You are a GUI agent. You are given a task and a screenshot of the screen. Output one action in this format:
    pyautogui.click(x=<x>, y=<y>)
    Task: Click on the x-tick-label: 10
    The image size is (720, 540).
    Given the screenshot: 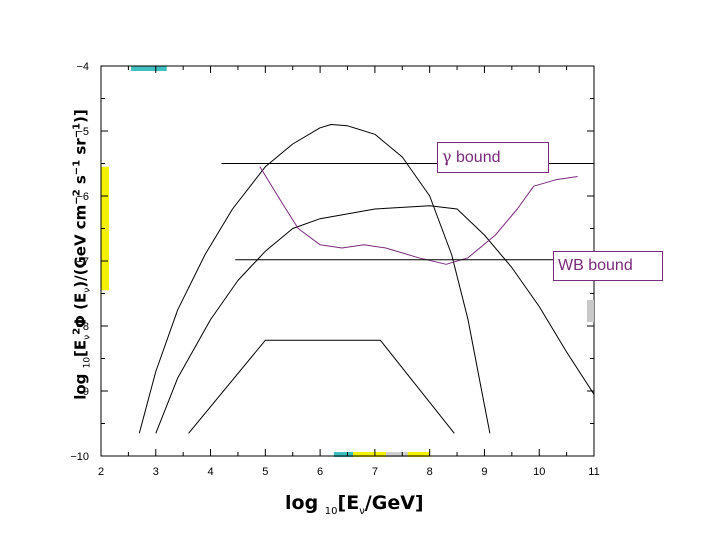 What is the action you would take?
    pyautogui.click(x=539, y=472)
    